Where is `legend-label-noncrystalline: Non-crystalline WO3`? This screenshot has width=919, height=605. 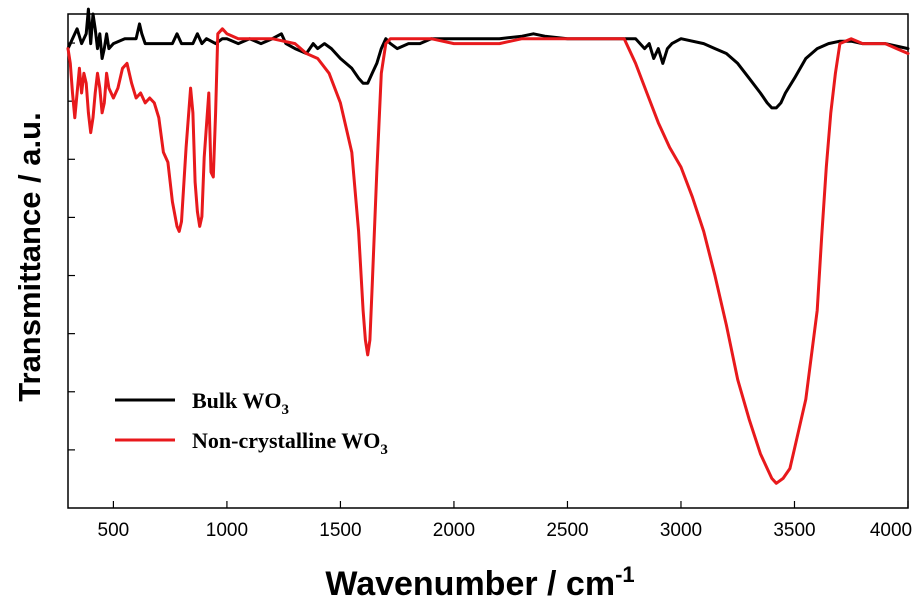
legend-label-noncrystalline: Non-crystalline WO3 is located at coordinates (290, 443).